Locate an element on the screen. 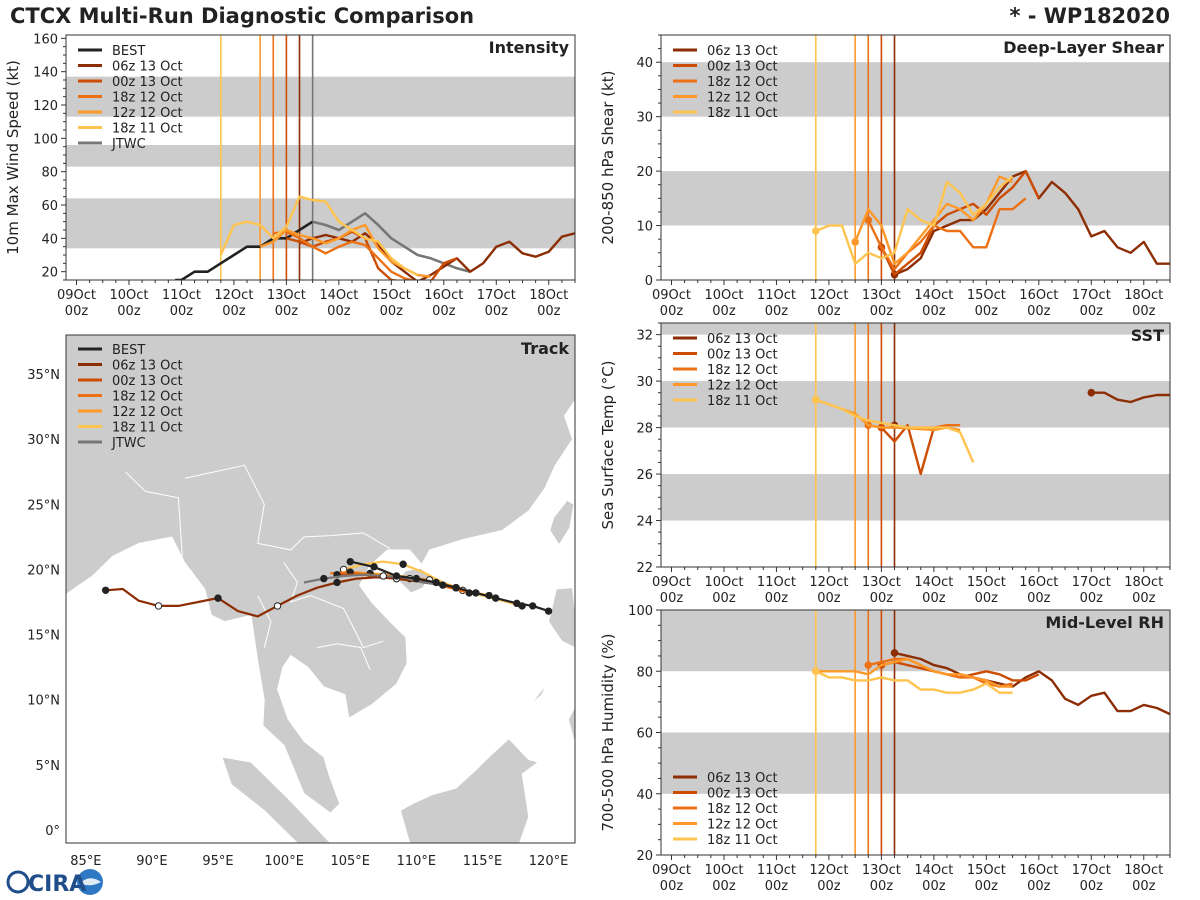 This screenshot has width=1200, height=900. y-tick-label: 30 is located at coordinates (644, 382).